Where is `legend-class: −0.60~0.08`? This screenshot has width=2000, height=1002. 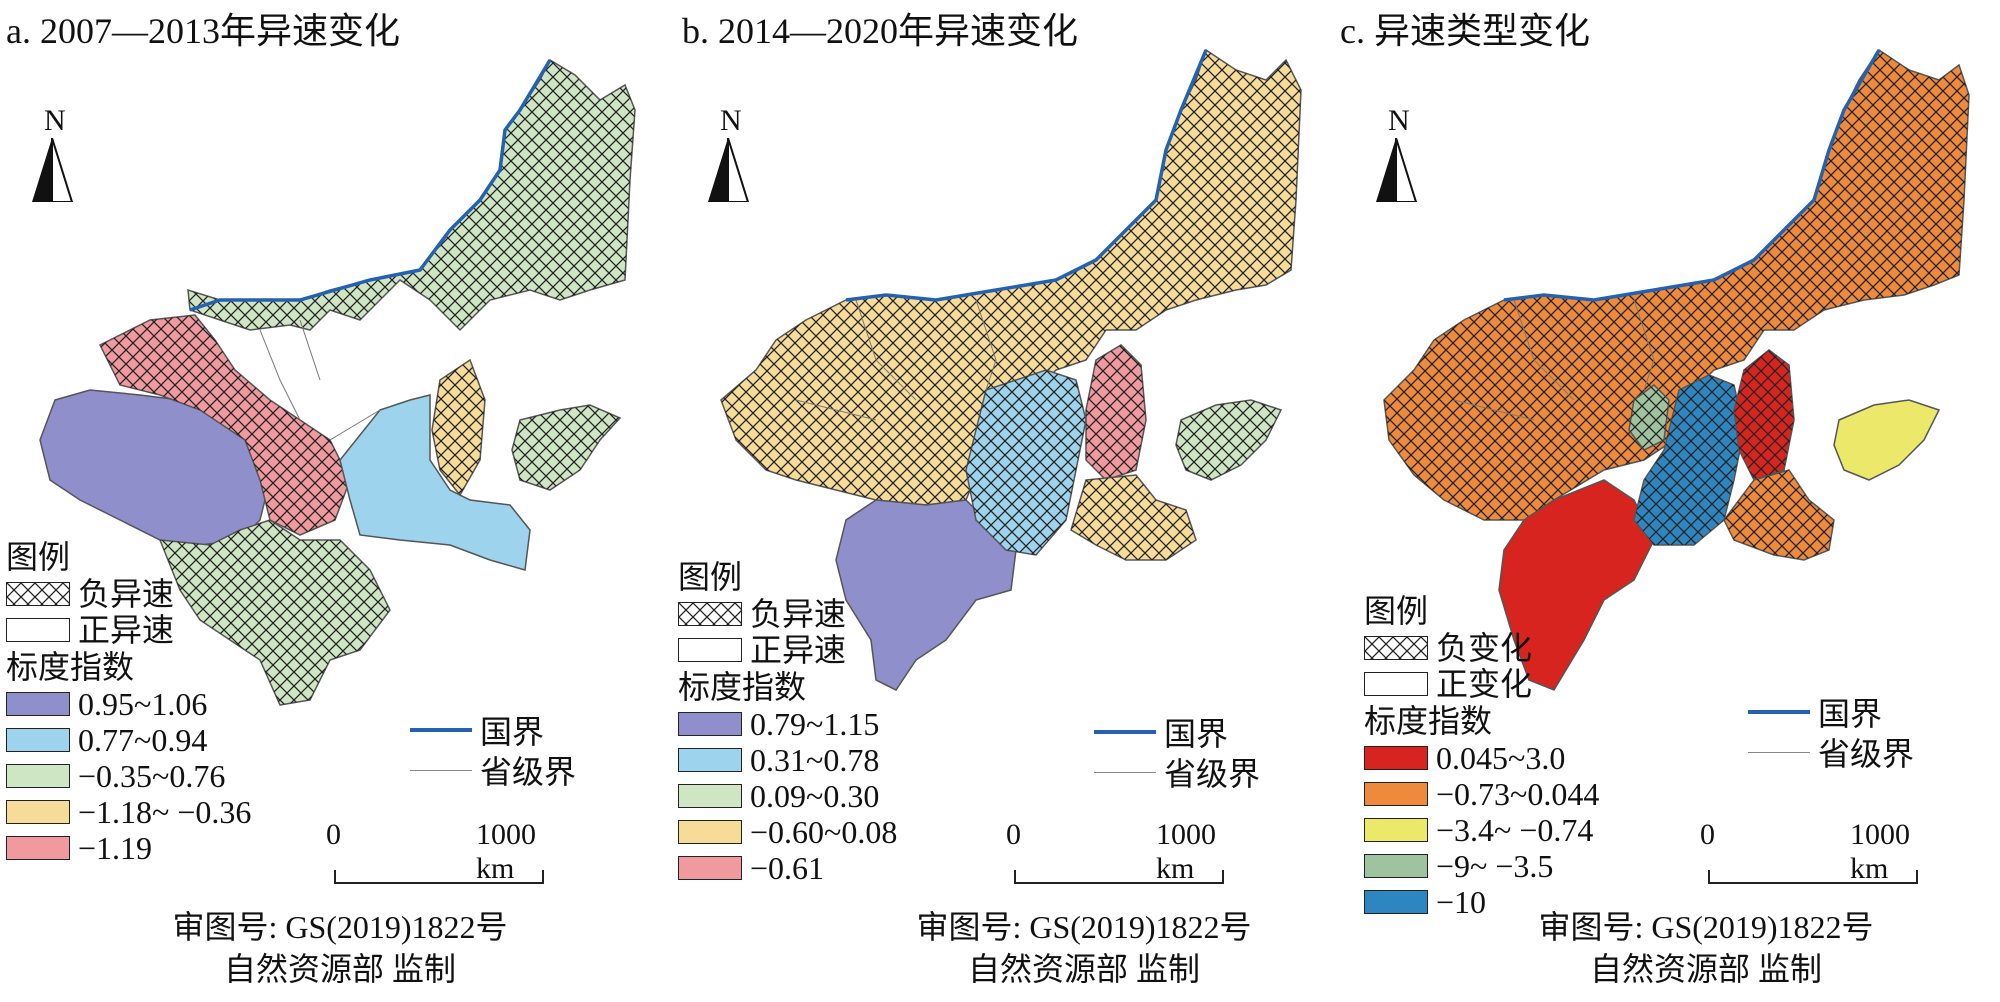 legend-class: −0.60~0.08 is located at coordinates (787, 832).